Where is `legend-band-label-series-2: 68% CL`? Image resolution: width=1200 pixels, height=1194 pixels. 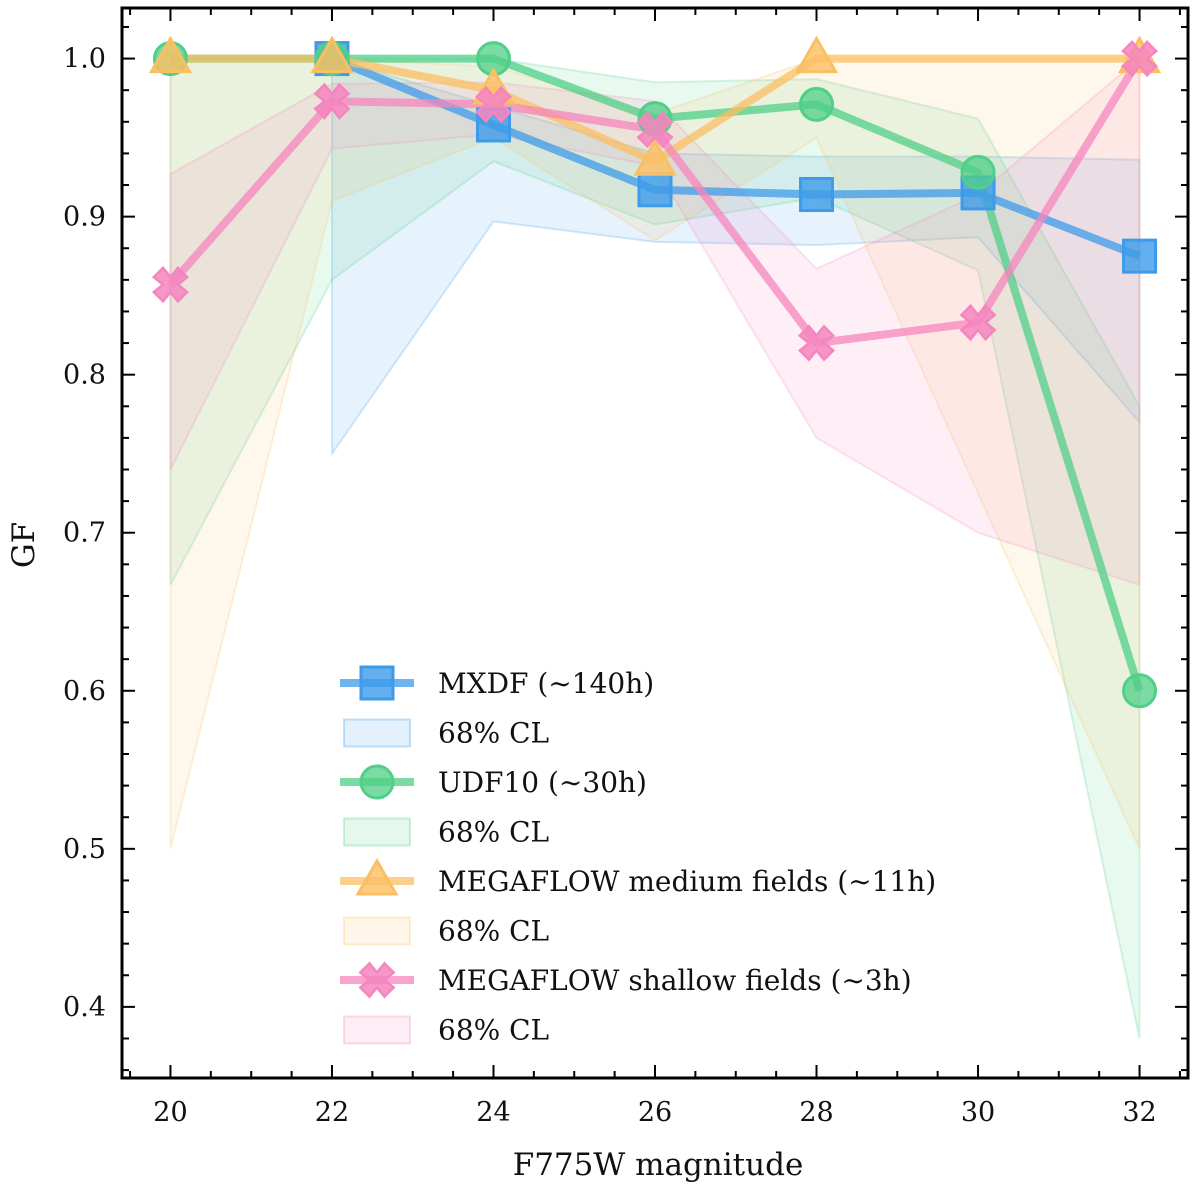
legend-band-label-series-2: 68% CL is located at coordinates (493, 832).